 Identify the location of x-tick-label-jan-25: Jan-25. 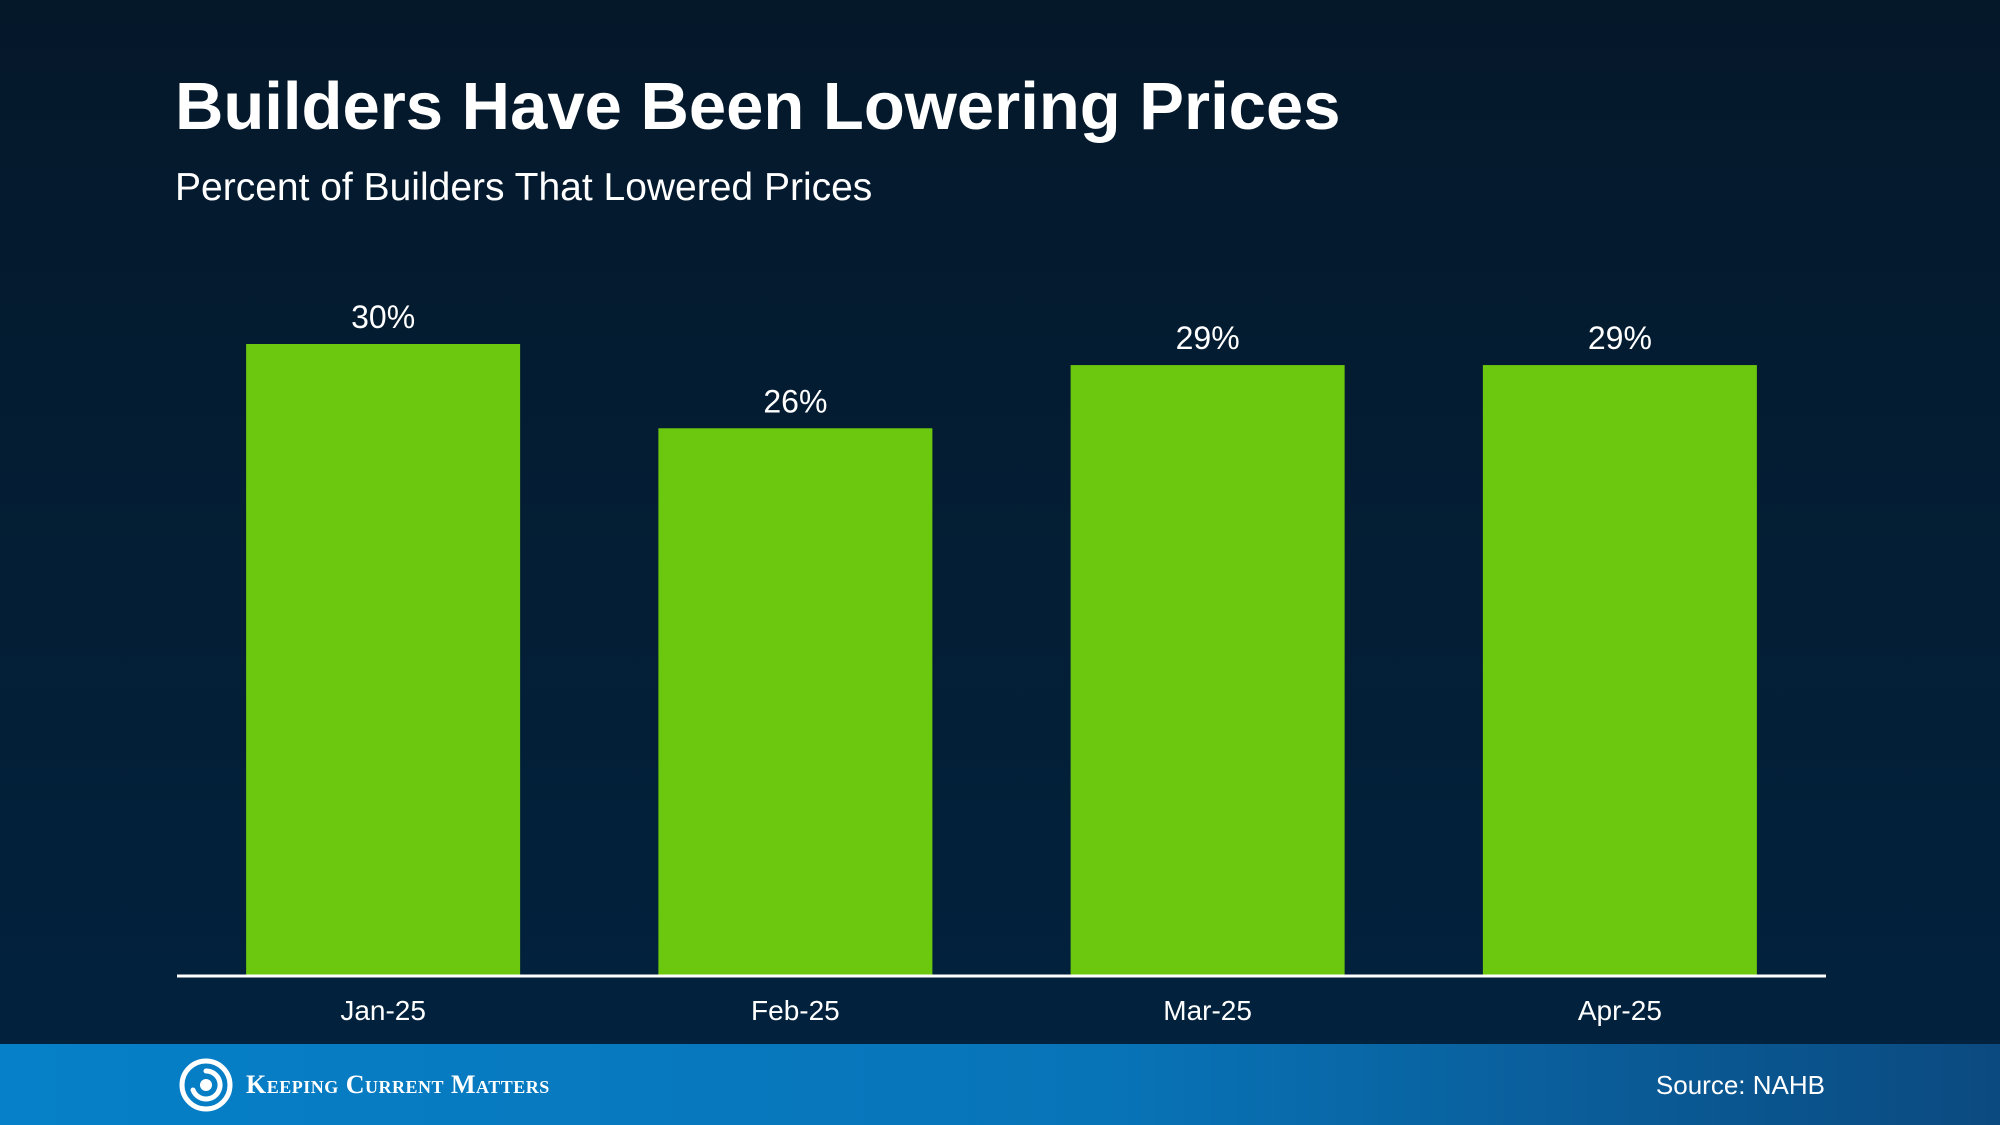
(383, 1010).